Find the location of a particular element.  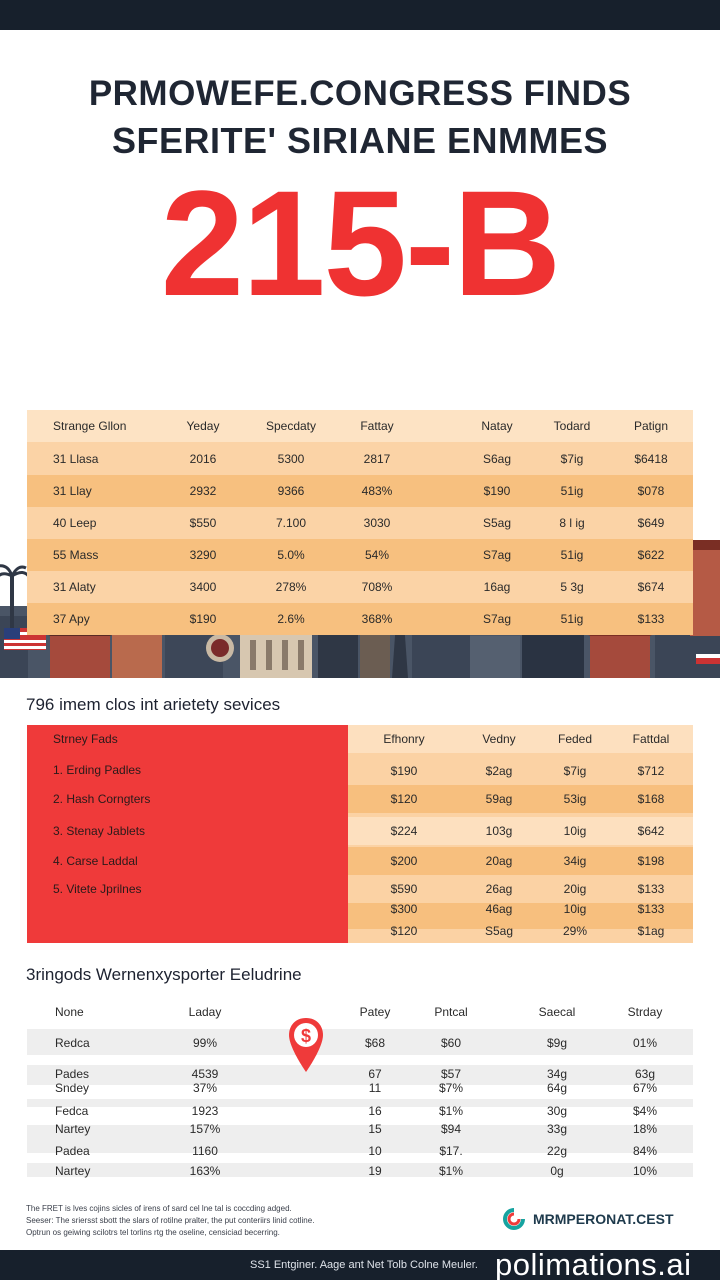

table-cell: S6ag is located at coordinates (497, 459).